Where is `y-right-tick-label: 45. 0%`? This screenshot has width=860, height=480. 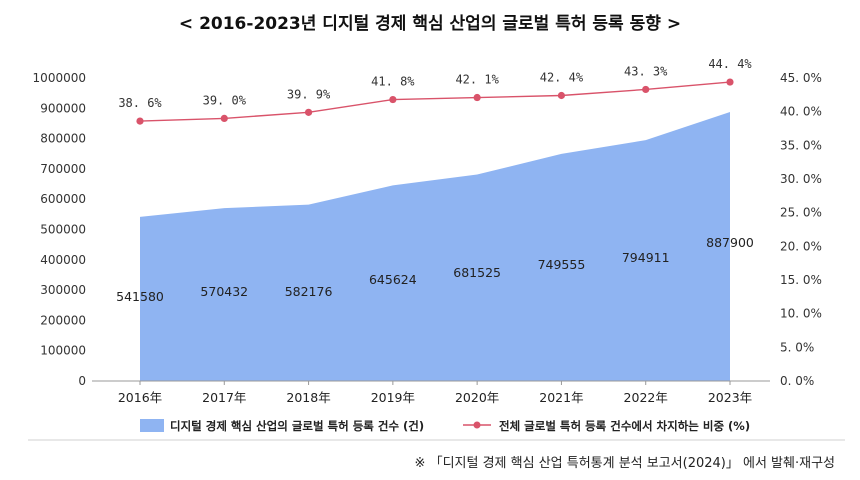
y-right-tick-label: 45. 0% is located at coordinates (801, 78).